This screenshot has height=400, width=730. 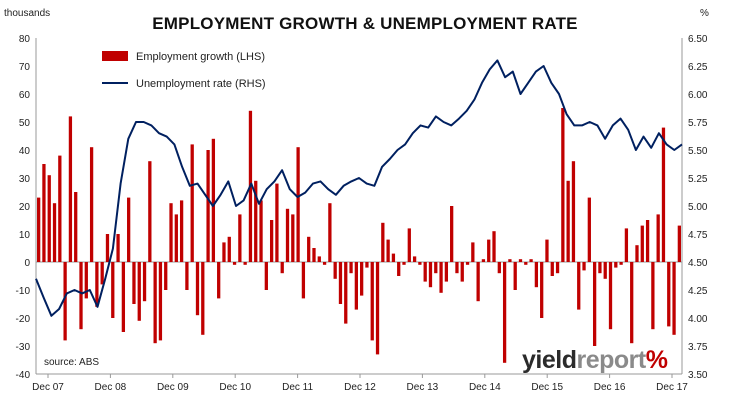 What do you see at coordinates (23, 347) in the screenshot?
I see `left-tick-label: -30` at bounding box center [23, 347].